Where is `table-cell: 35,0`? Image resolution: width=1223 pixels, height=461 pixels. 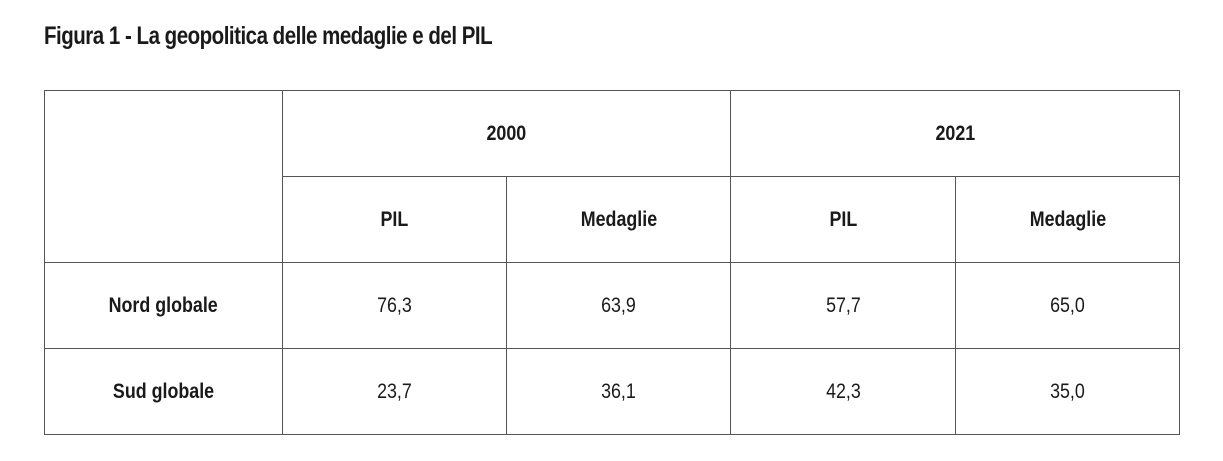 table-cell: 35,0 is located at coordinates (1067, 391).